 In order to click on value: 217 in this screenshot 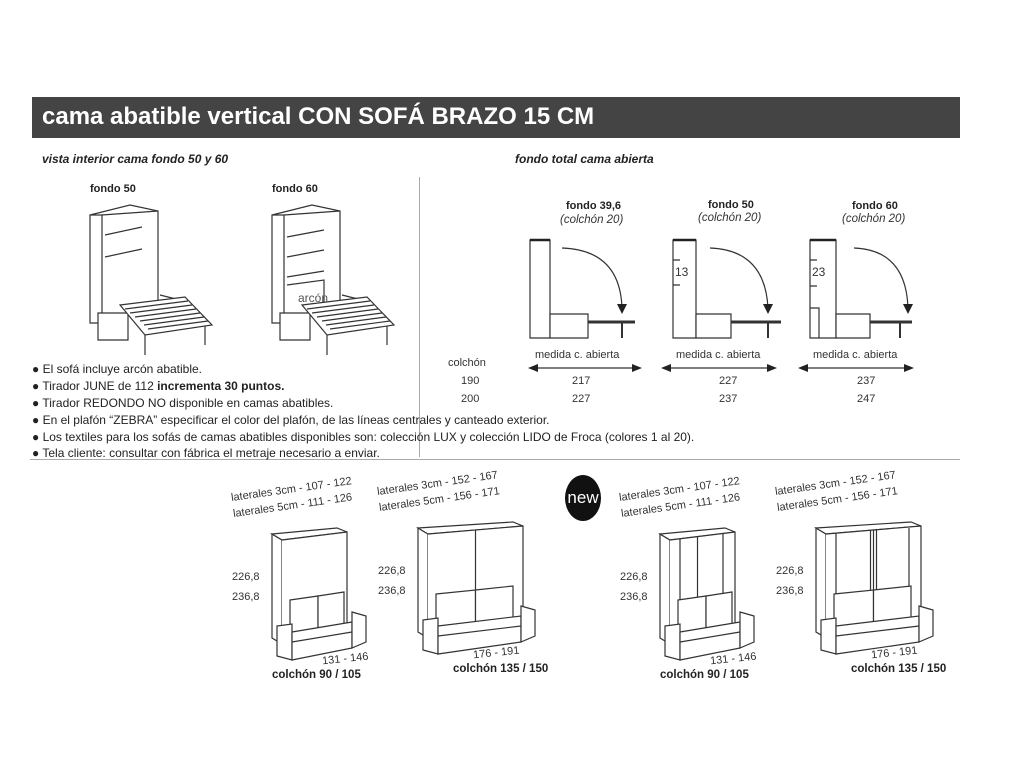, I will do `click(581, 381)`.